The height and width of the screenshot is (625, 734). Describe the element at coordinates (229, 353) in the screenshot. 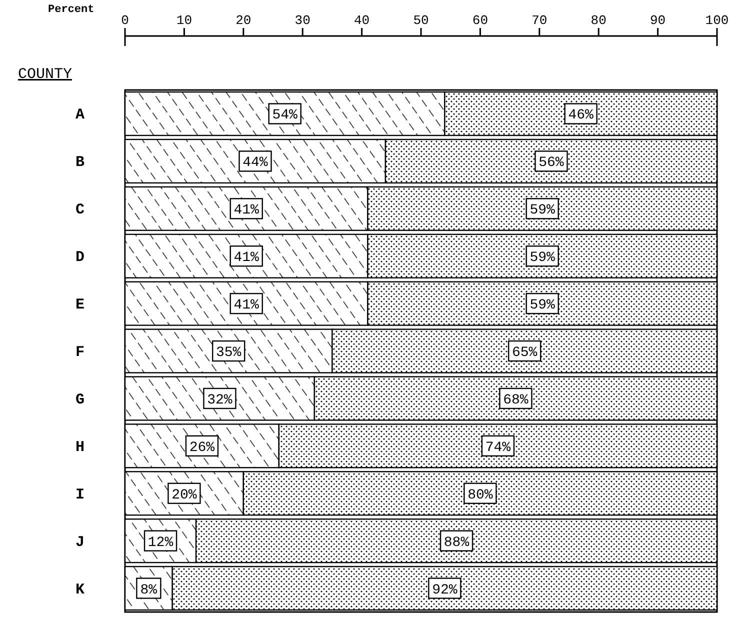

I see `data-label: 35%` at that location.